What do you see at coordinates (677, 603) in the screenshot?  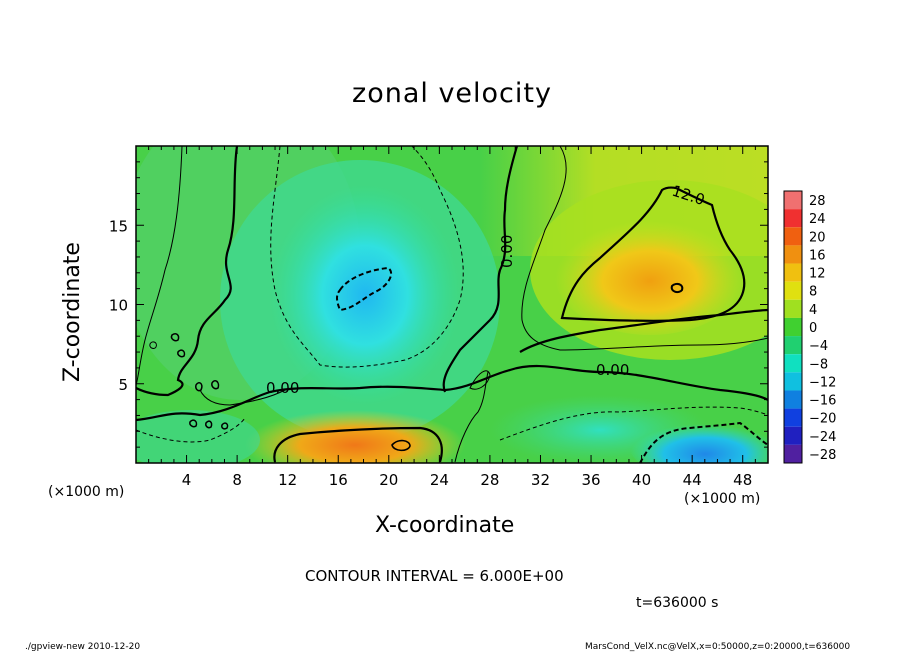 I see `time-label: t=636000 s` at bounding box center [677, 603].